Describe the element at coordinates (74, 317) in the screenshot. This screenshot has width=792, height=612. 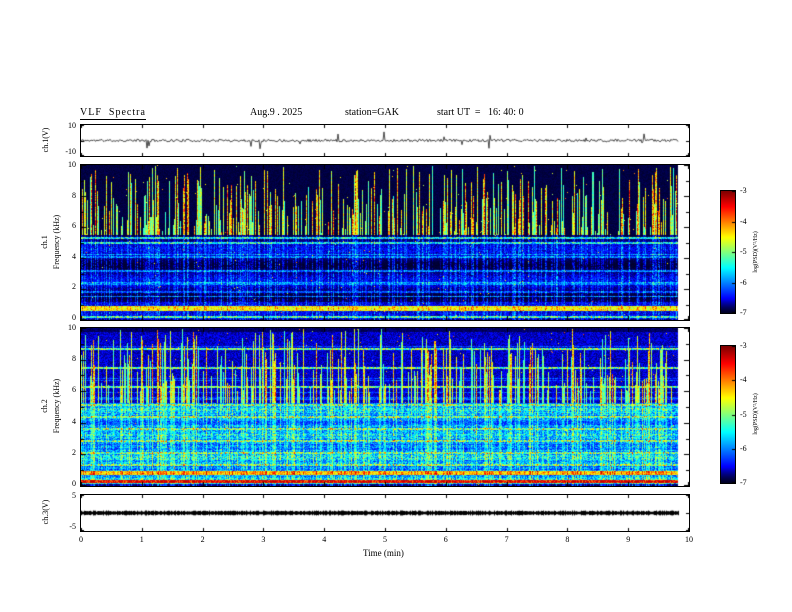
I see `ch1-spec-ytick-label: 0` at that location.